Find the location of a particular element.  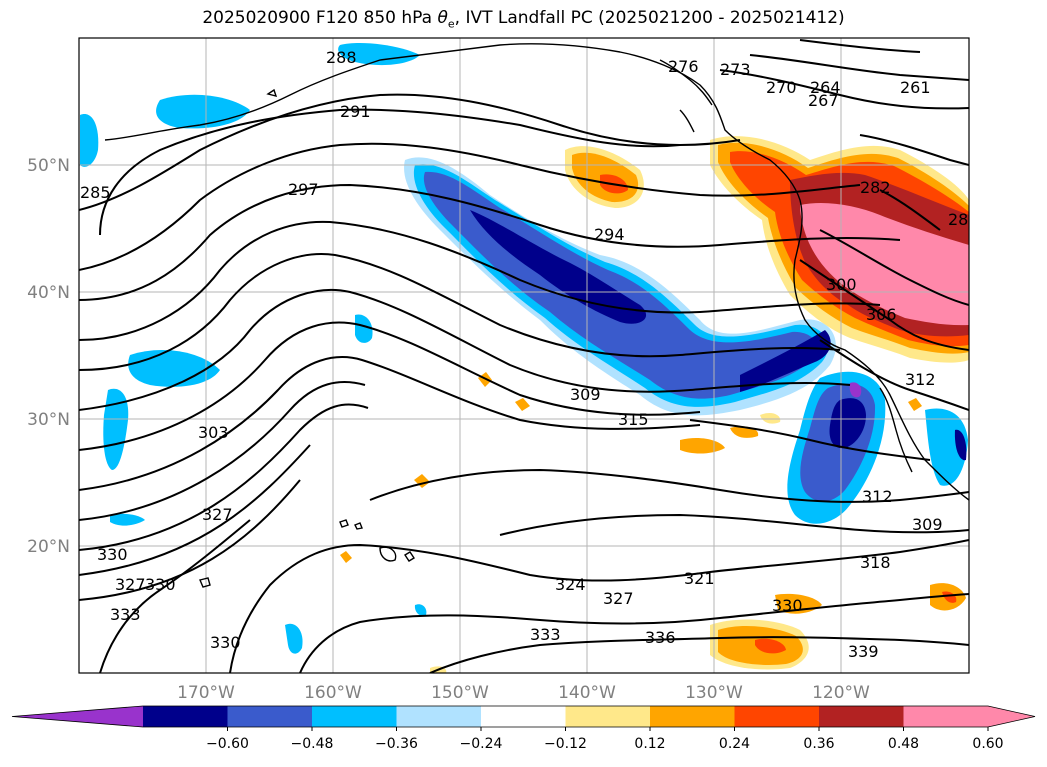

lat-label: 20°N is located at coordinates (48, 547).